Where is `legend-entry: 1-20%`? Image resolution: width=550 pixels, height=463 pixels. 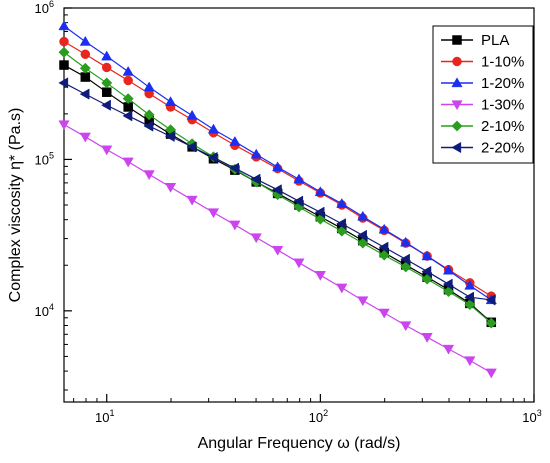
legend-entry: 1-20% is located at coordinates (482, 83).